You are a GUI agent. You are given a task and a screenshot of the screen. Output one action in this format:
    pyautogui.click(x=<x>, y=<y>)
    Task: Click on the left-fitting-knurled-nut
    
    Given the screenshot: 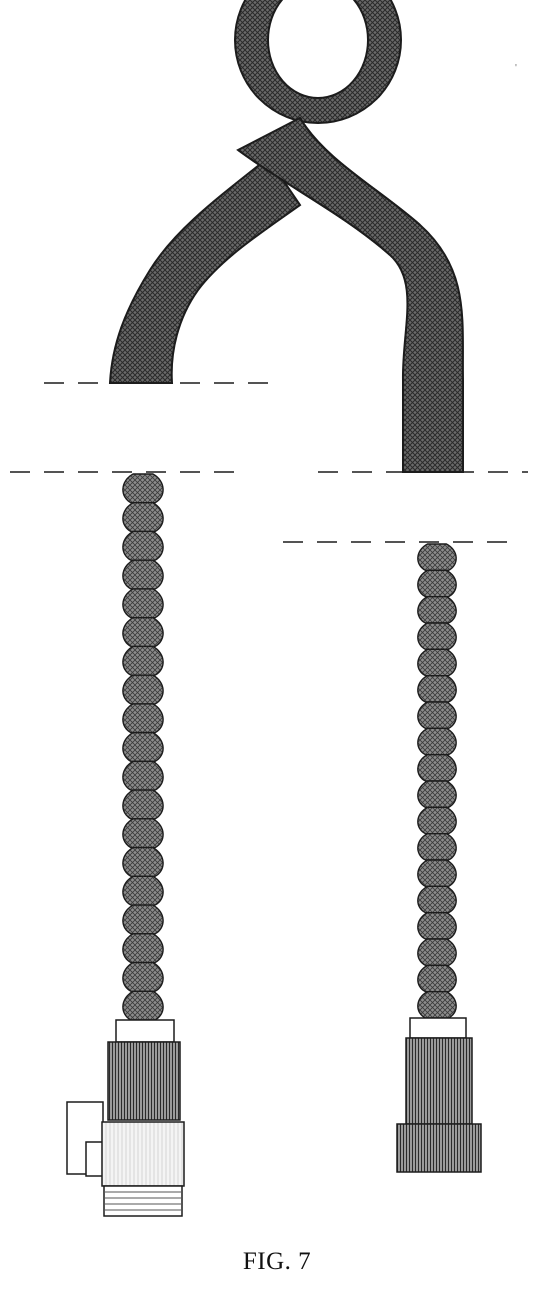 What is the action you would take?
    pyautogui.click(x=144, y=1081)
    